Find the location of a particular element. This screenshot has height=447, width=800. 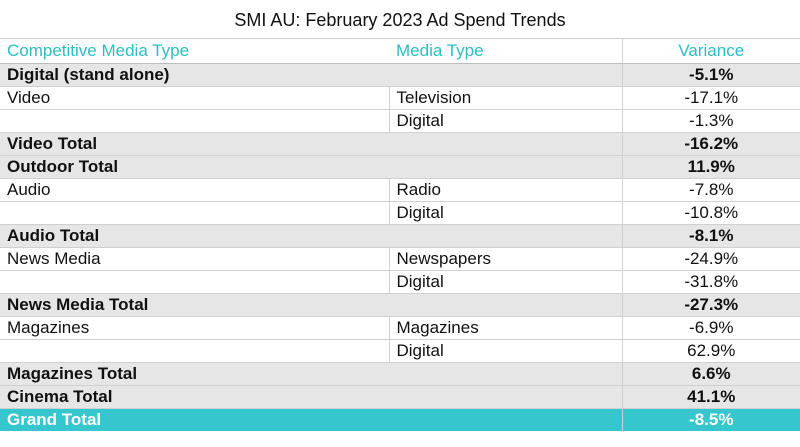

page-title: SMI AU: February 2023 Ad Spend Trends is located at coordinates (400, 19).